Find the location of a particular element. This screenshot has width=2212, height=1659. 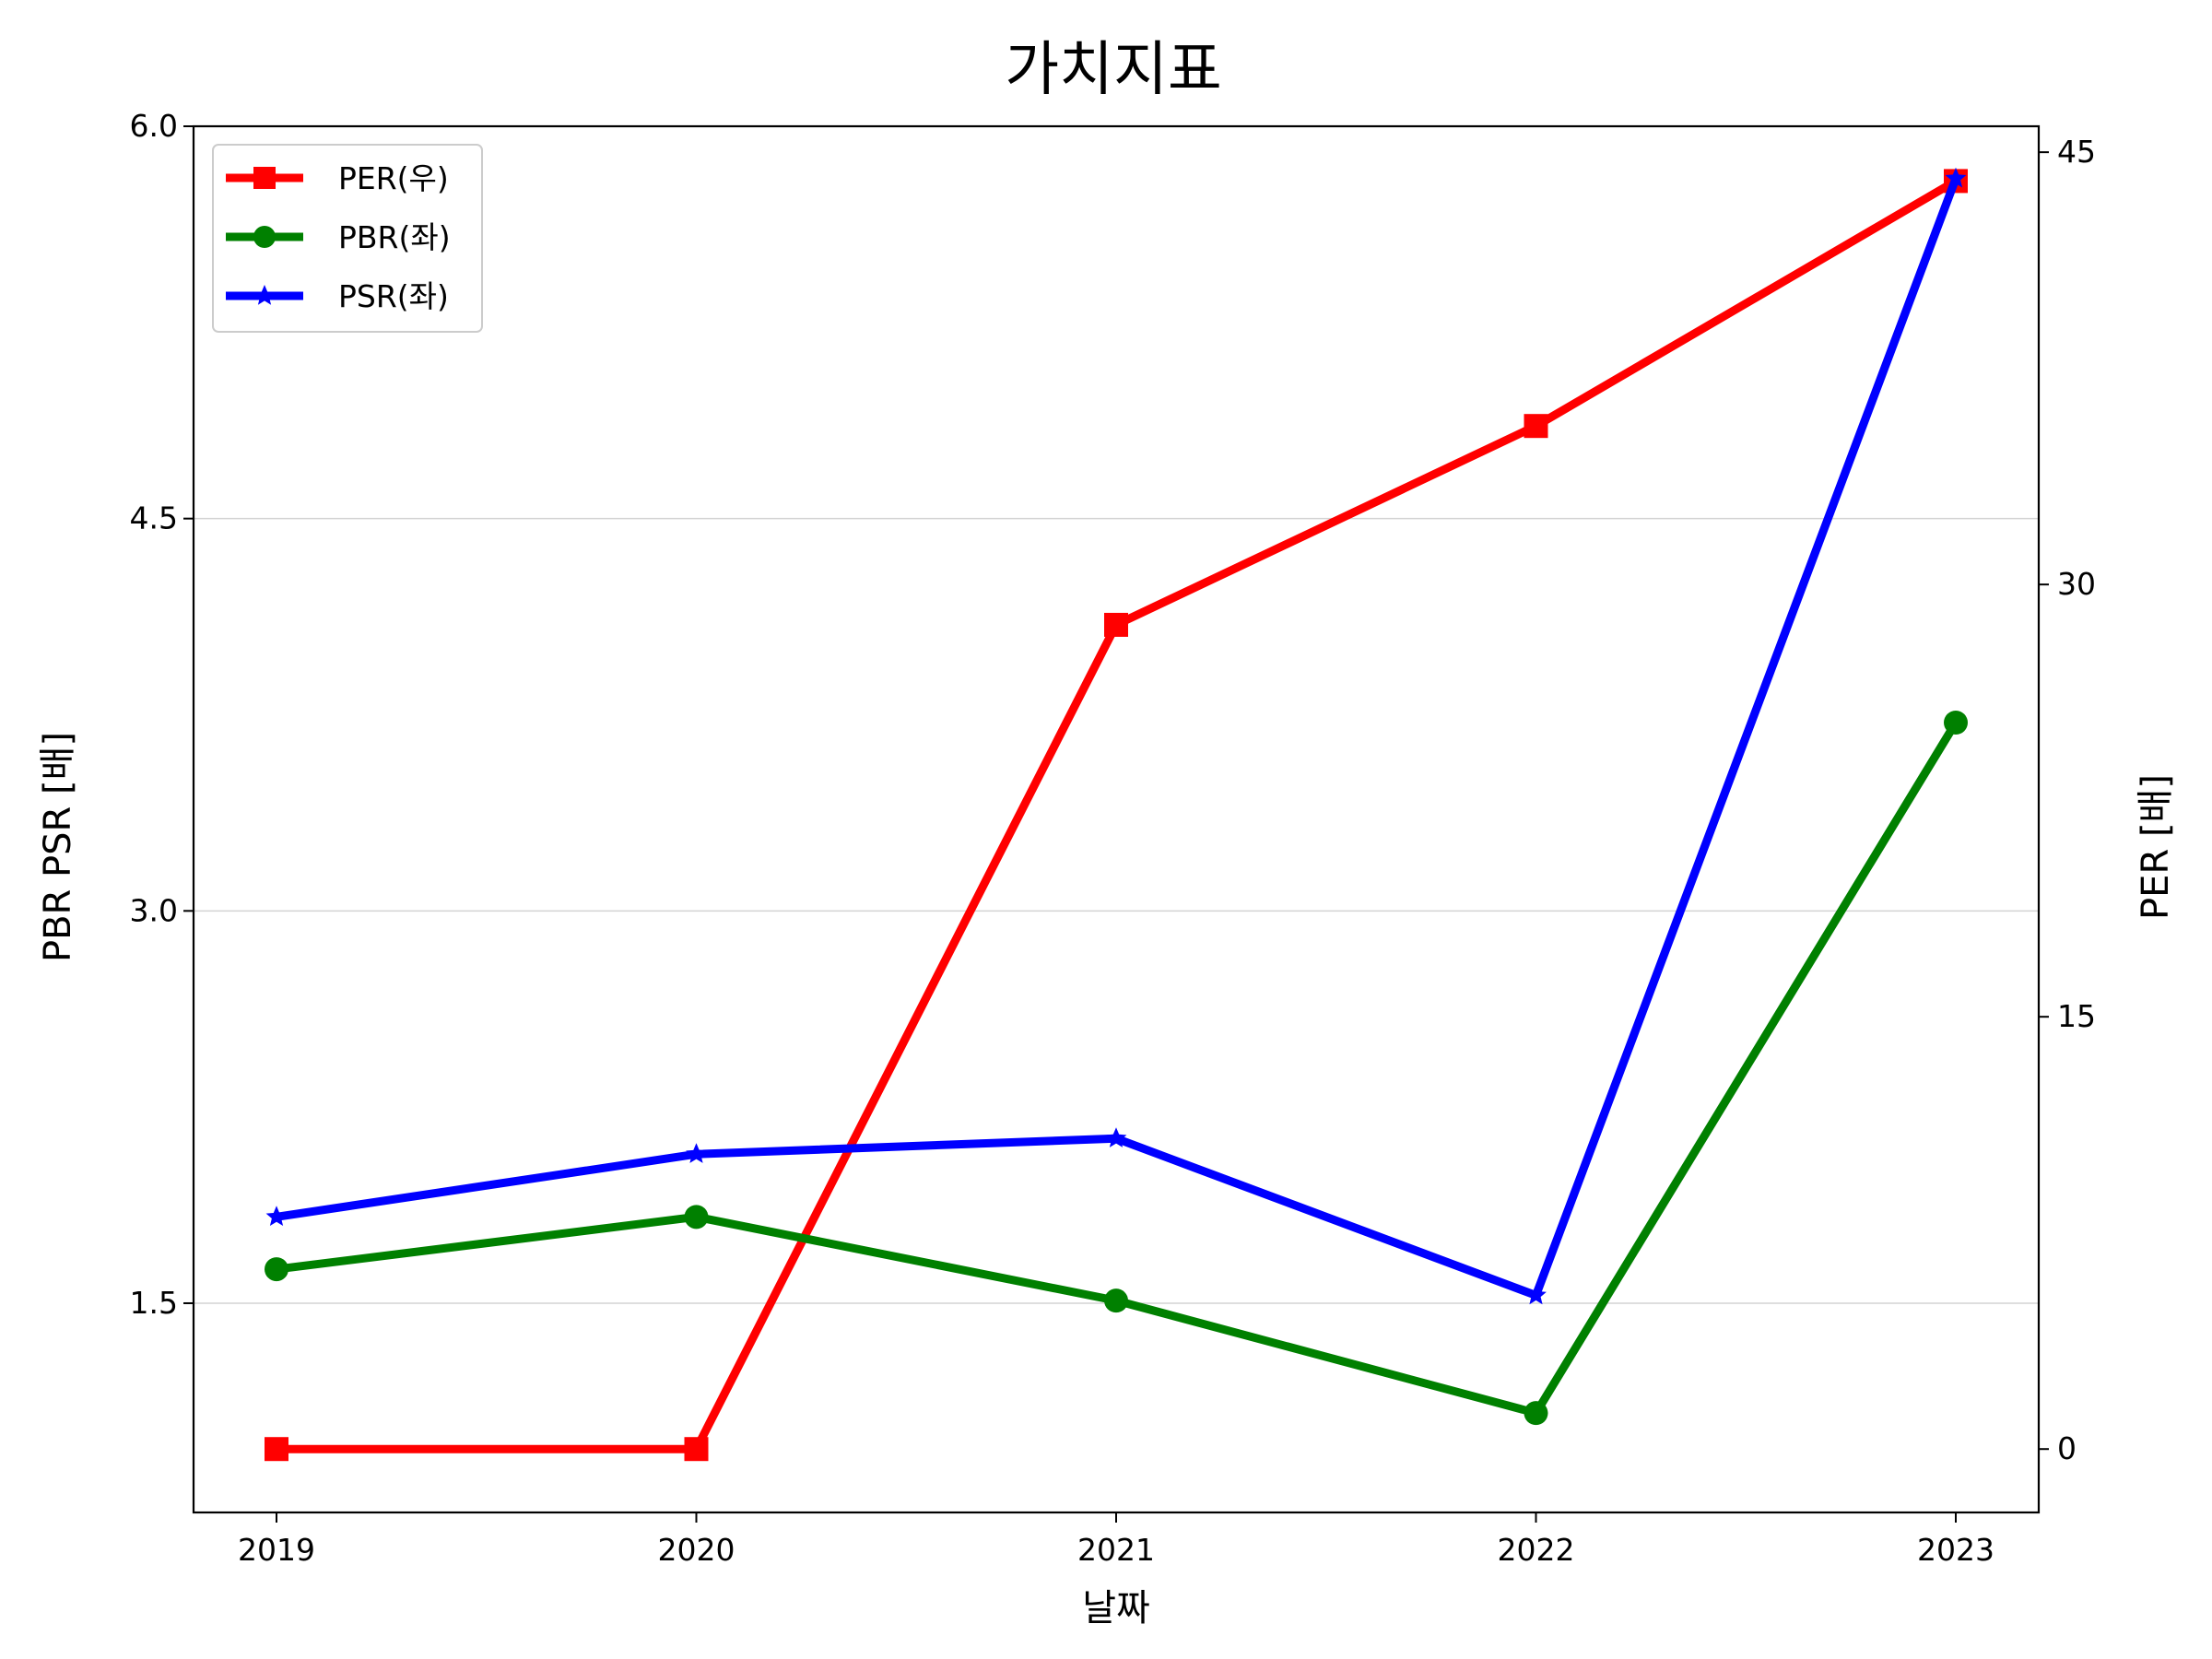

y-right-axis-label: PER [배] is located at coordinates (2156, 847).